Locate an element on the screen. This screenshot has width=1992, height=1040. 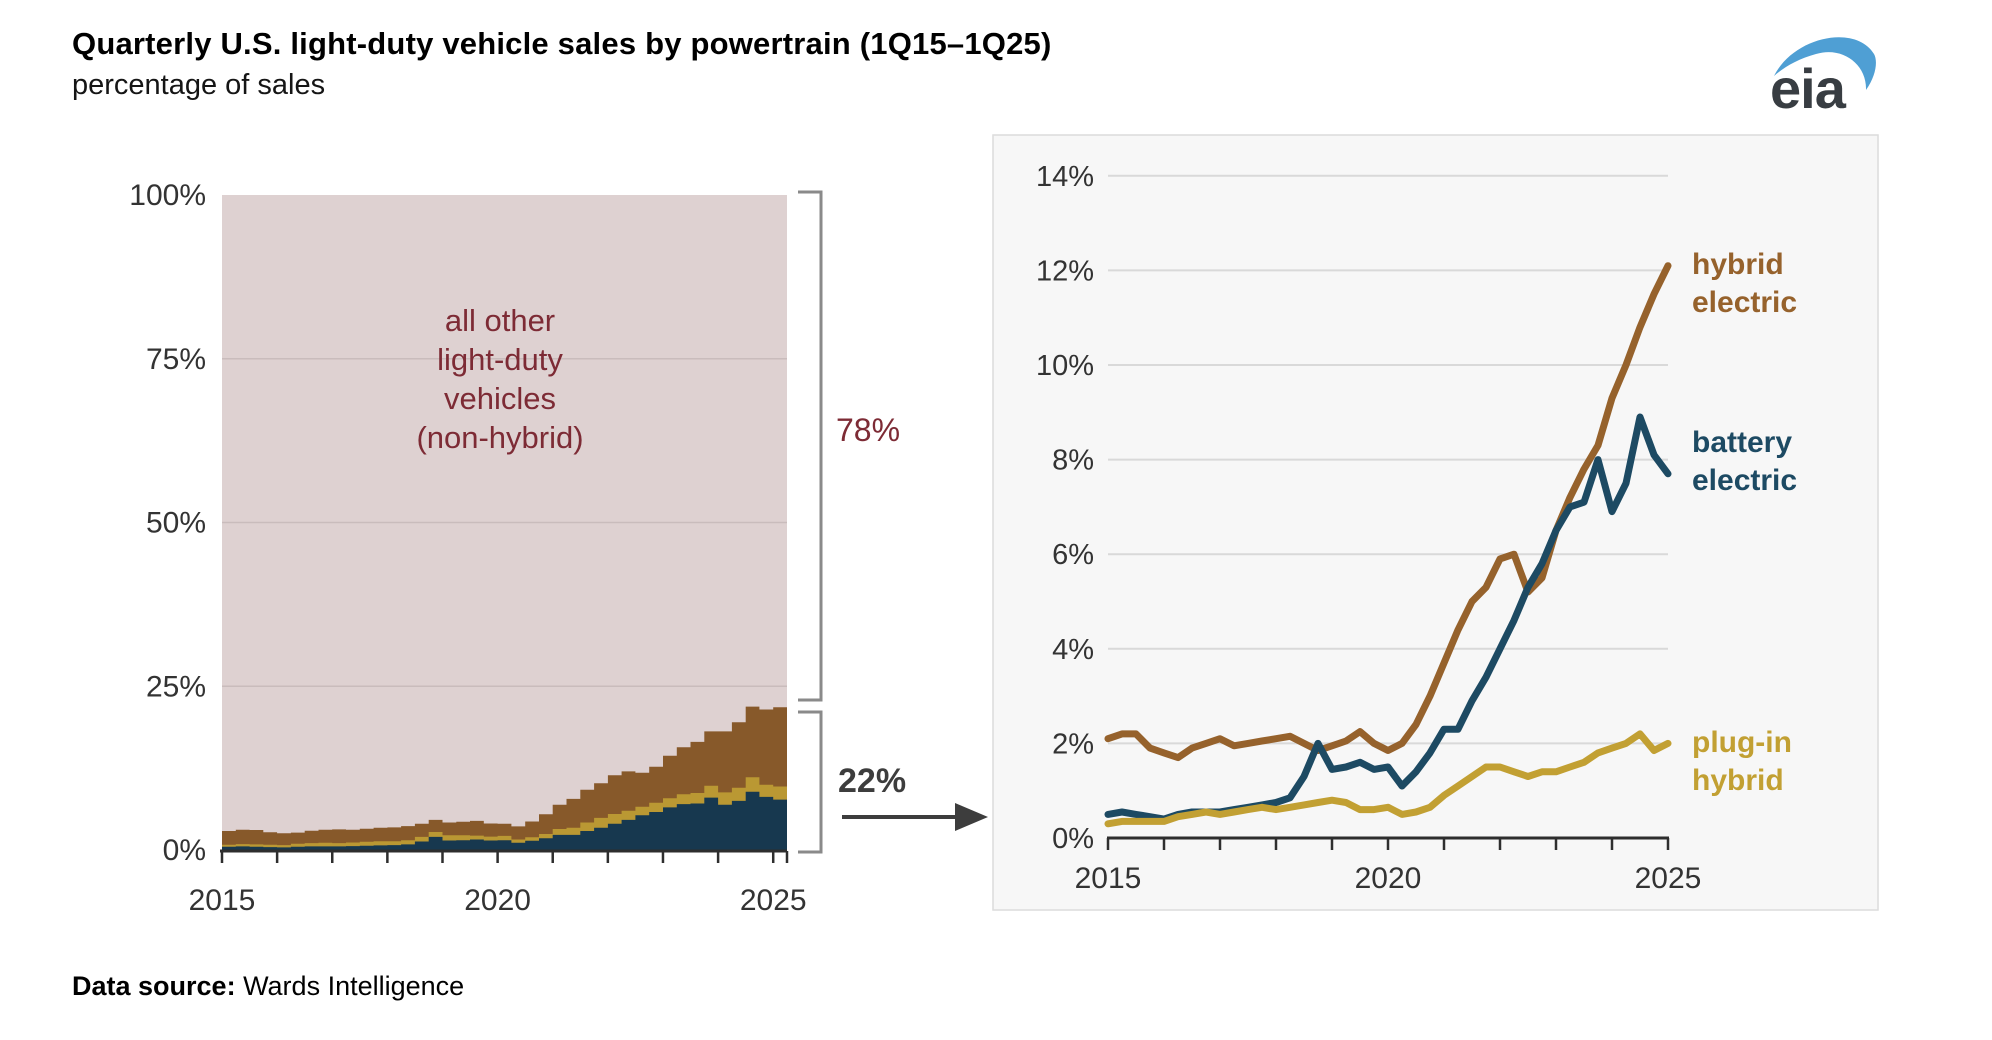
left-y-tick-label: 75% is located at coordinates (176, 359).